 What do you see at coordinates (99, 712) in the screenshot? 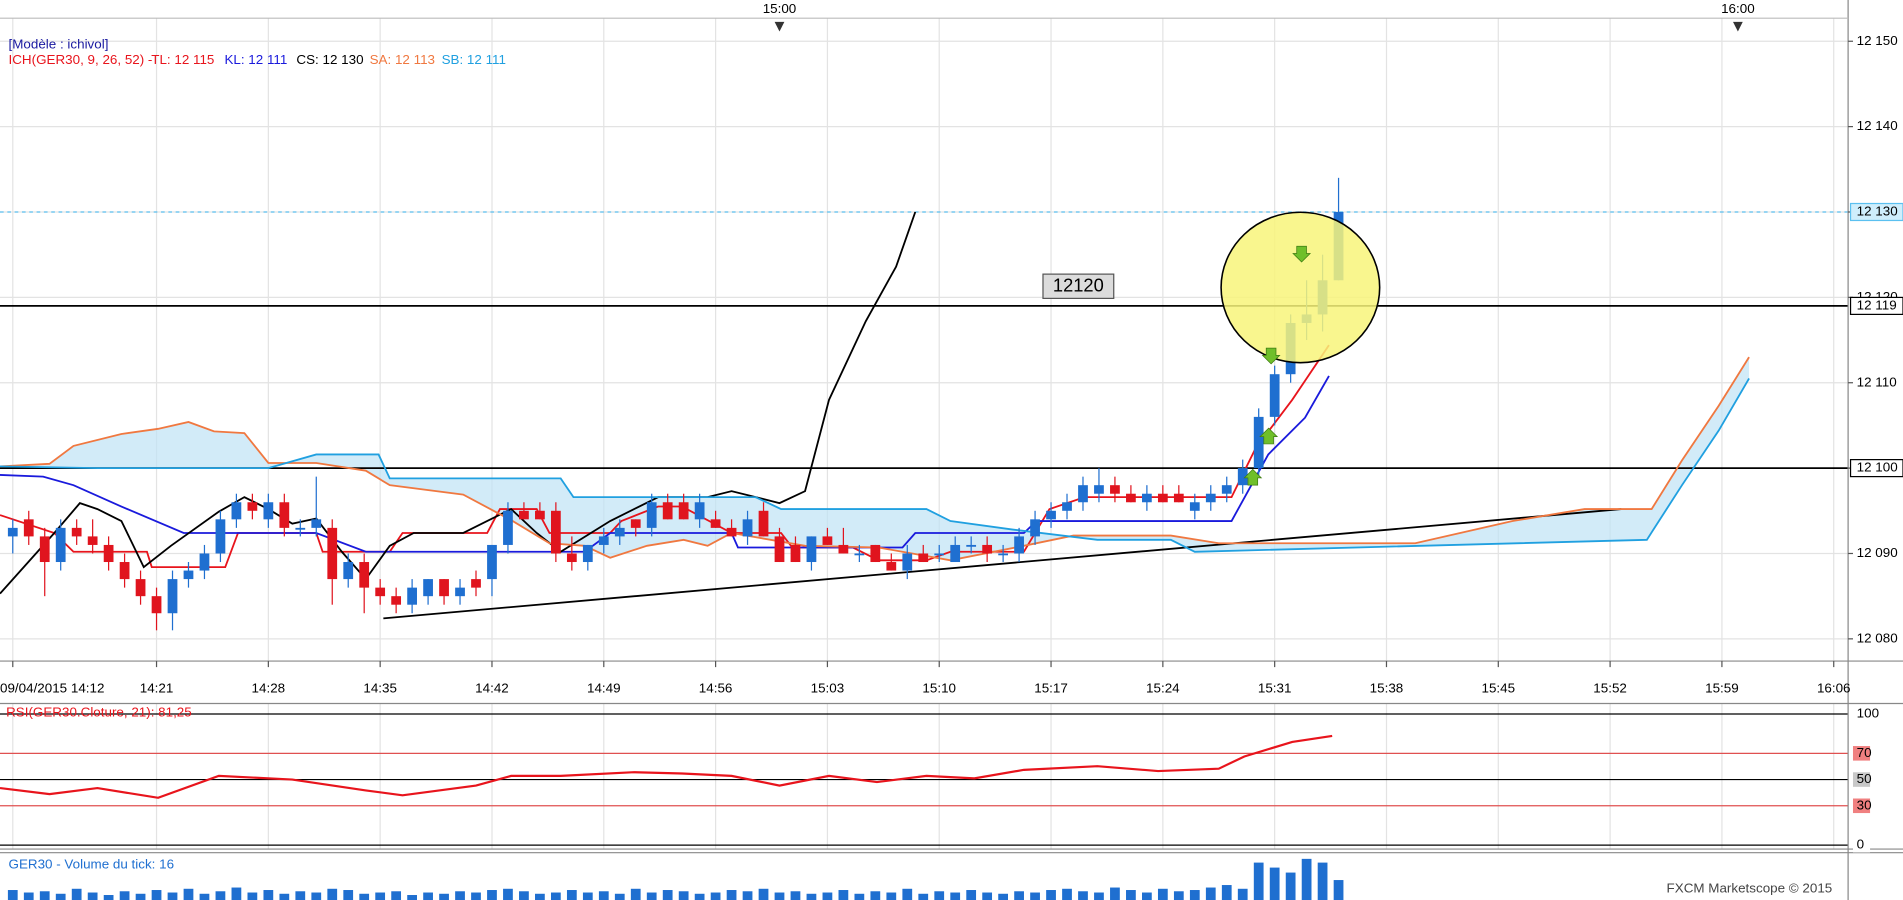
I see `rsi-title: RSI(GER30.Cloture, 21): 81,25` at bounding box center [99, 712].